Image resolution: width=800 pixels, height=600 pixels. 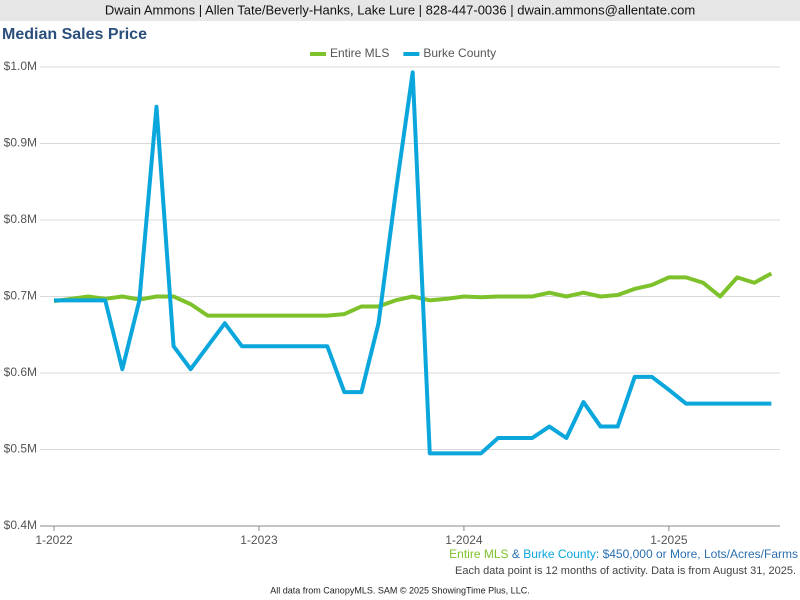 What do you see at coordinates (54, 540) in the screenshot?
I see `x-tick-label: 1-2022` at bounding box center [54, 540].